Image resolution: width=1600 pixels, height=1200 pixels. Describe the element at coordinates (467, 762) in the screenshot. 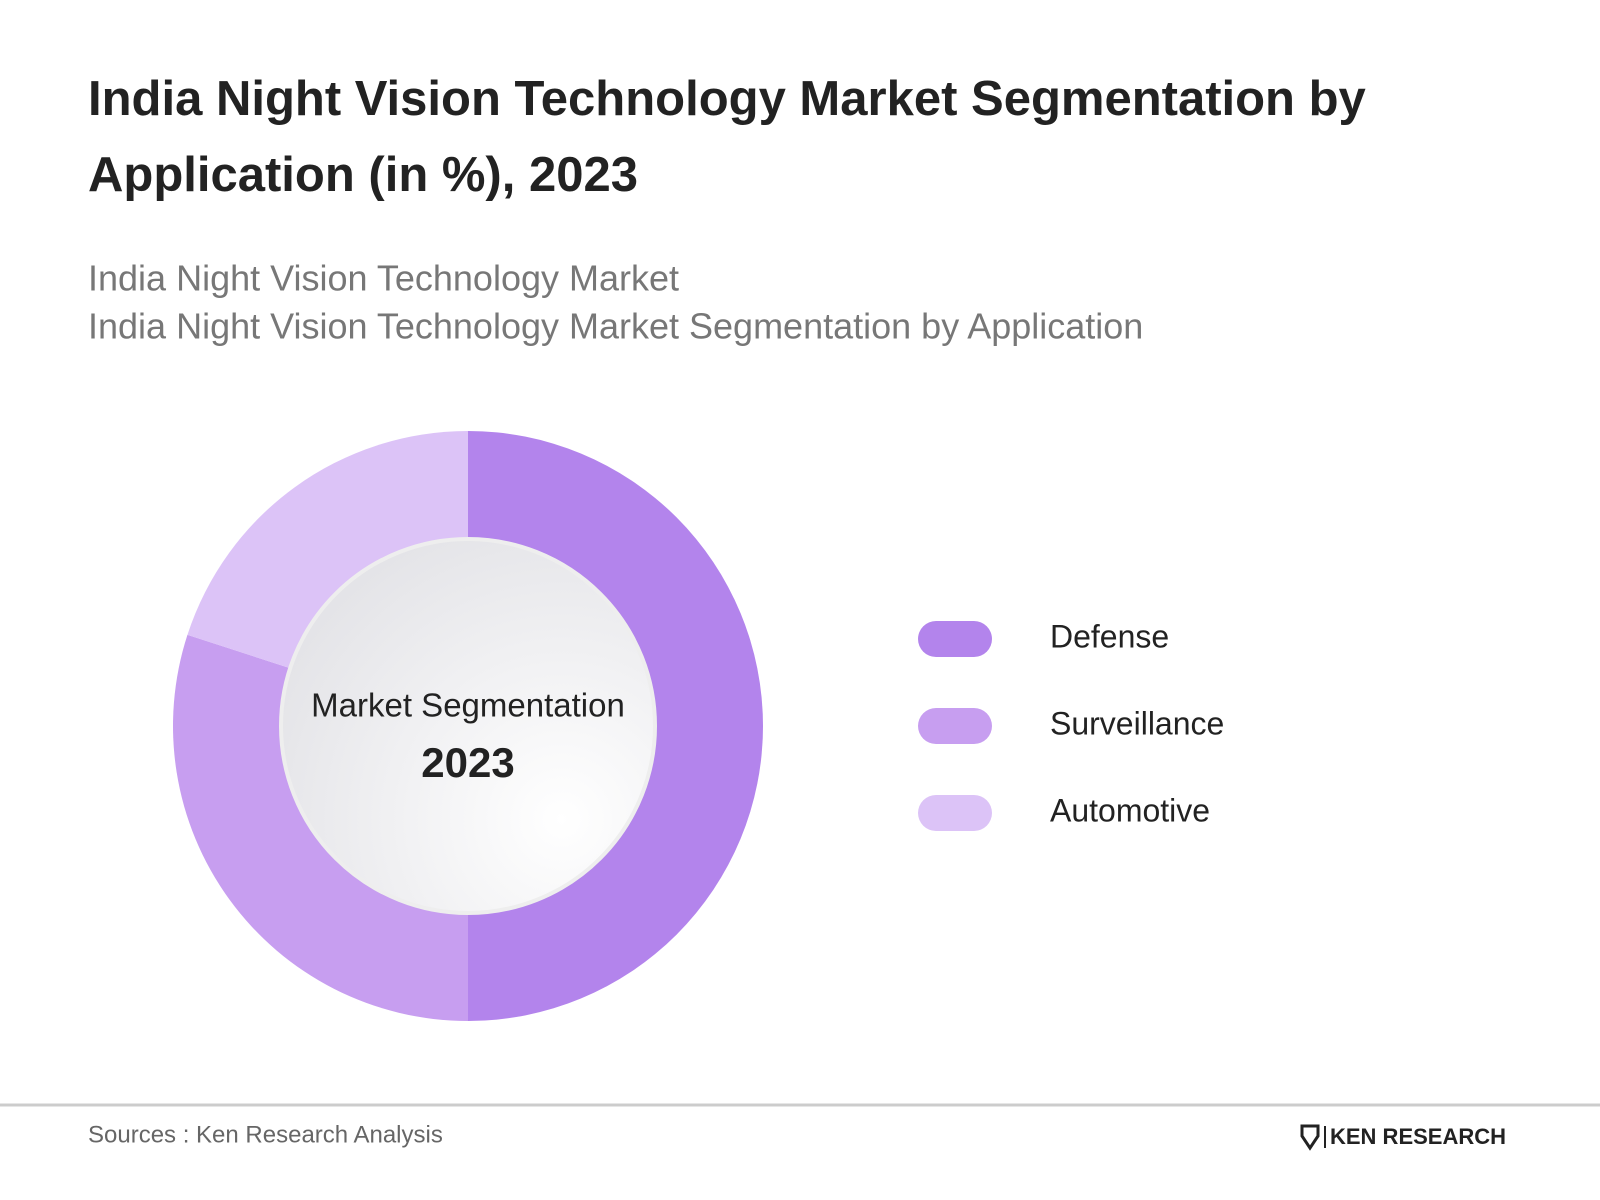

I see `center-year: 2023` at that location.